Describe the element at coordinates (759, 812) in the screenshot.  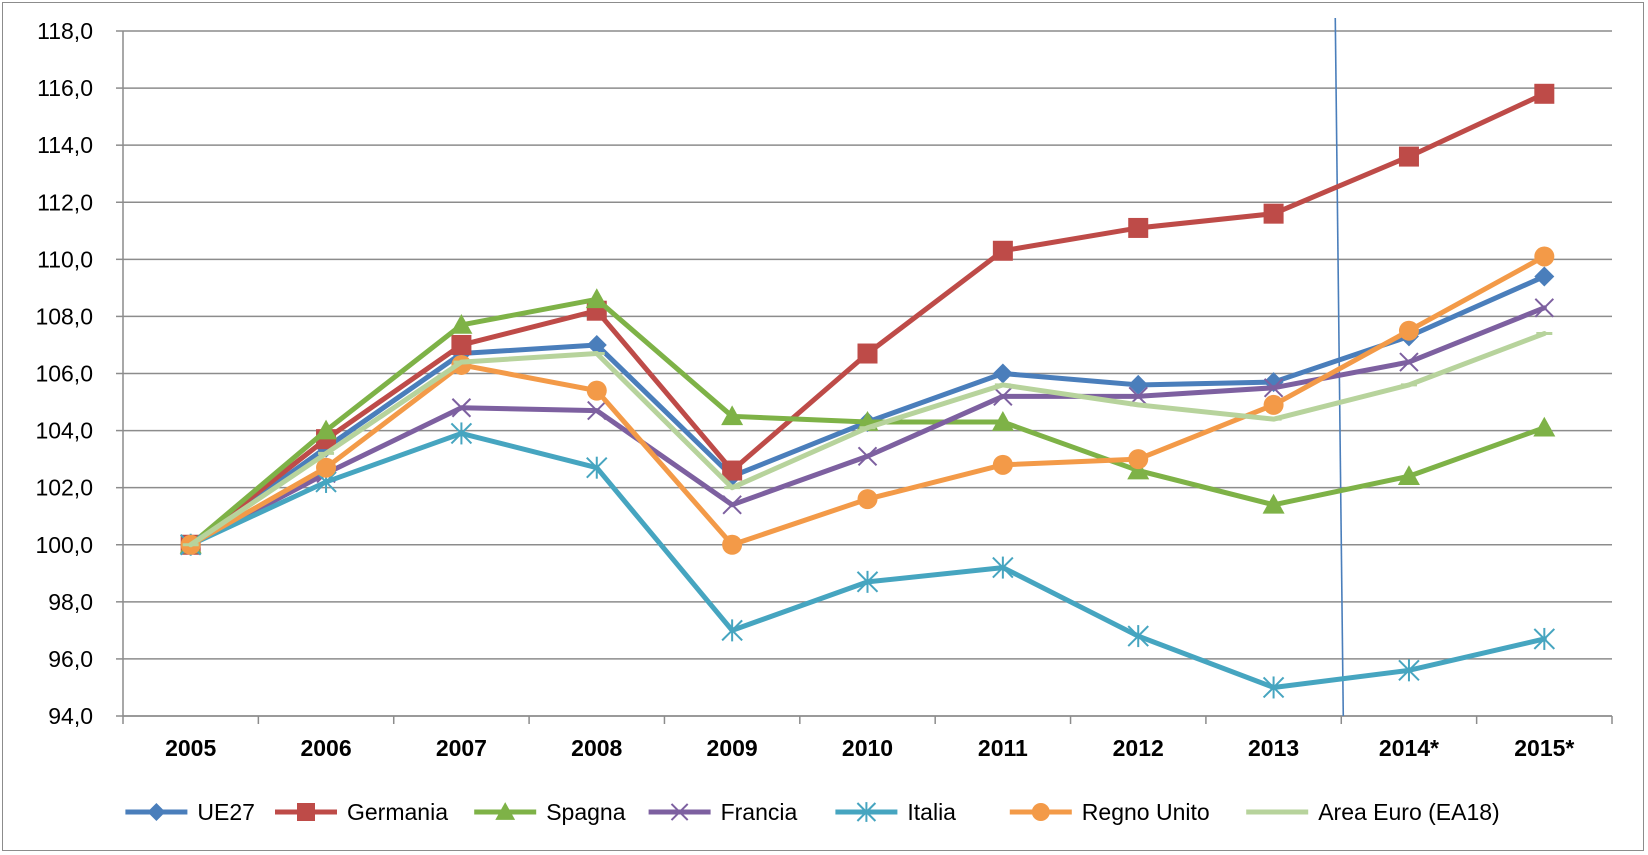
I see `legend-label: Francia` at that location.